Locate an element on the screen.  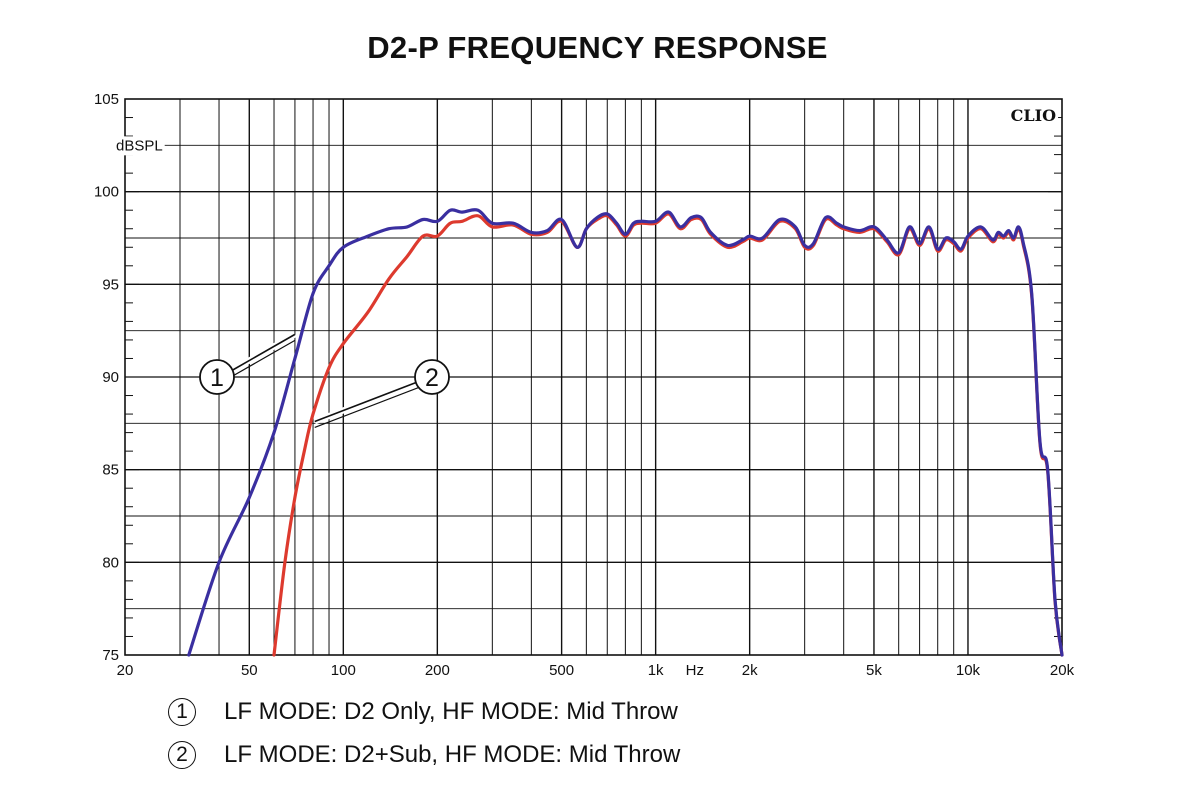
callout-2: 2 is located at coordinates (381, 394).